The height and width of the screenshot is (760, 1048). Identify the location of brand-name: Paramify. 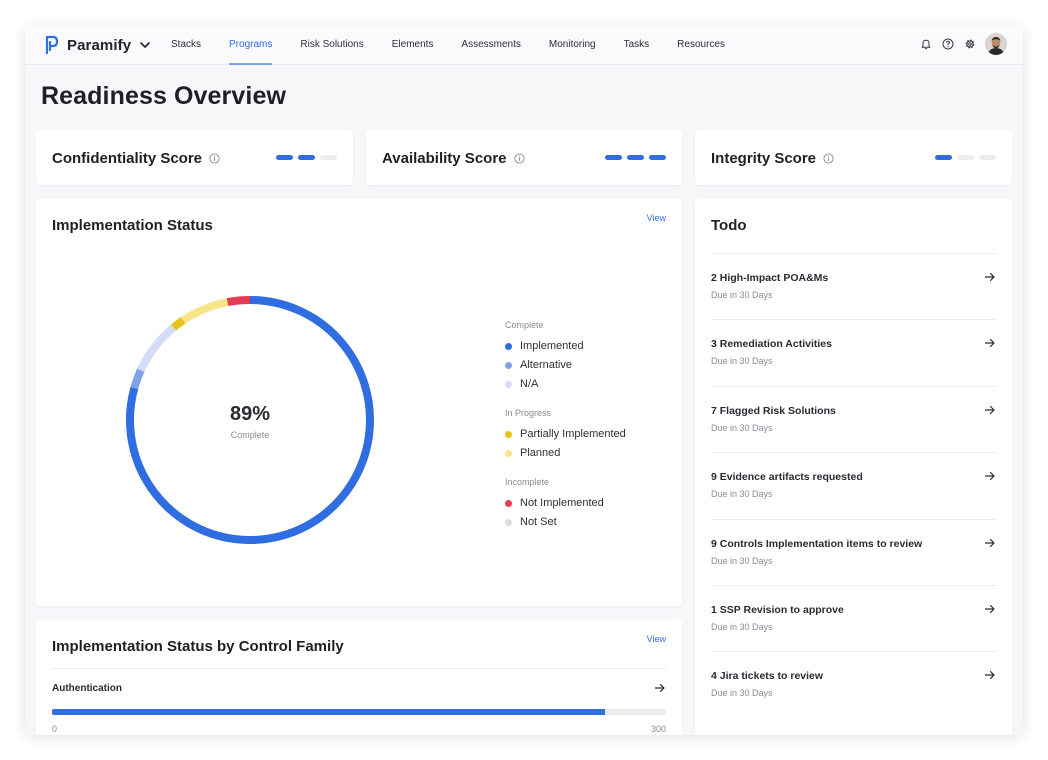
(99, 45).